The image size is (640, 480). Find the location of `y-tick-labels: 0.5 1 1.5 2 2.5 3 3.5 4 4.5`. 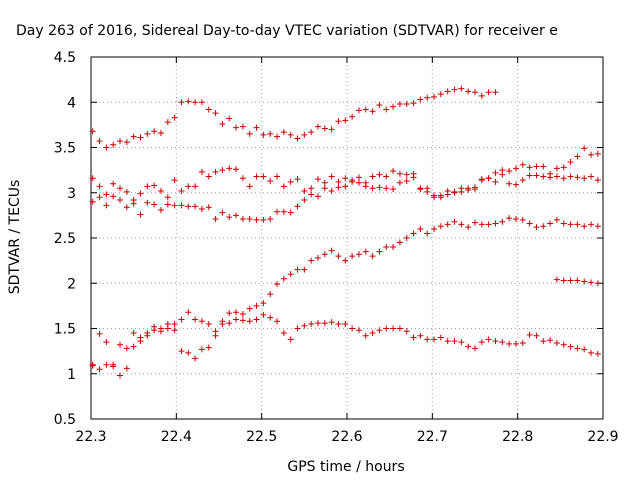

y-tick-labels: 0.5 1 1.5 2 2.5 3 3.5 4 4.5 is located at coordinates (65, 239).